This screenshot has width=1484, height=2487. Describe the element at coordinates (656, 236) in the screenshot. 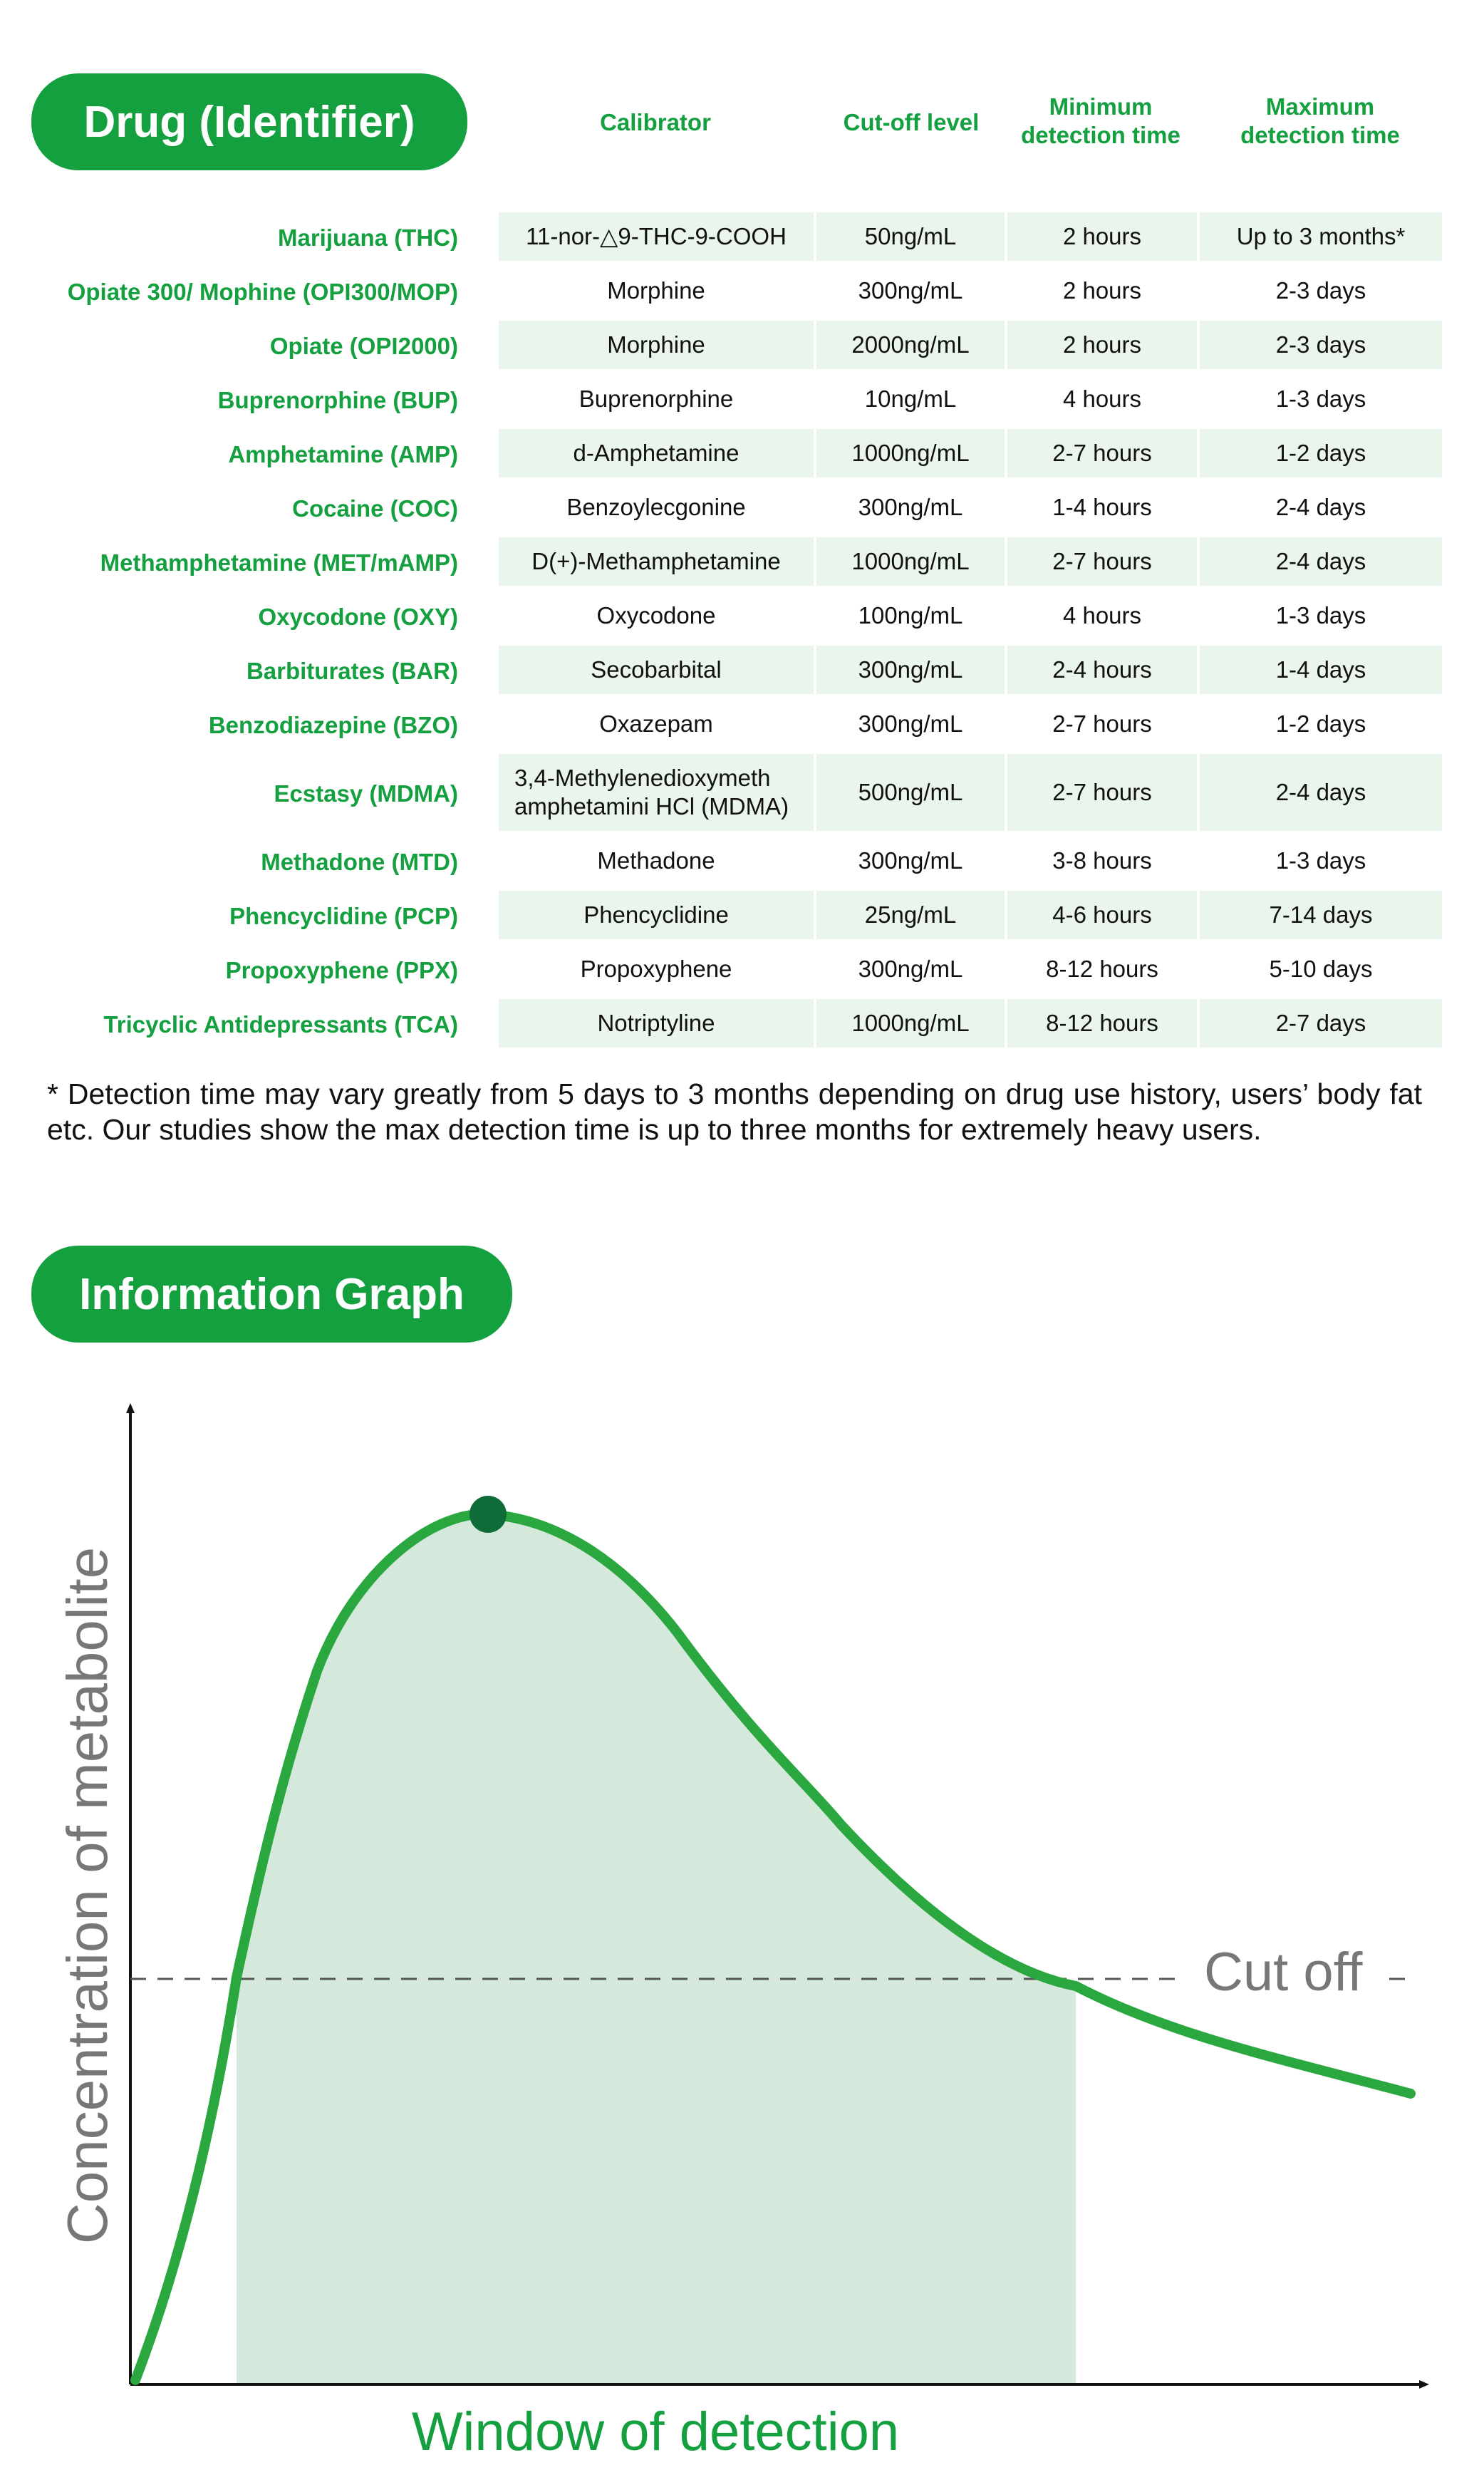

I see `calibrator-cell: 11-nor-△9-THC-9-COOH` at that location.